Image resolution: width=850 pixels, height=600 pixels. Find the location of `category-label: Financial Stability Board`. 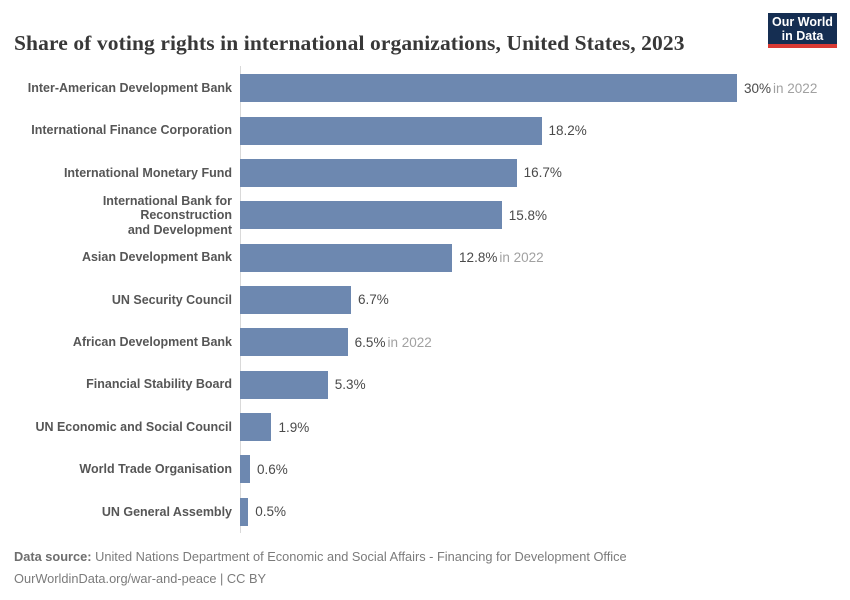

category-label: Financial Stability Board is located at coordinates (159, 384).